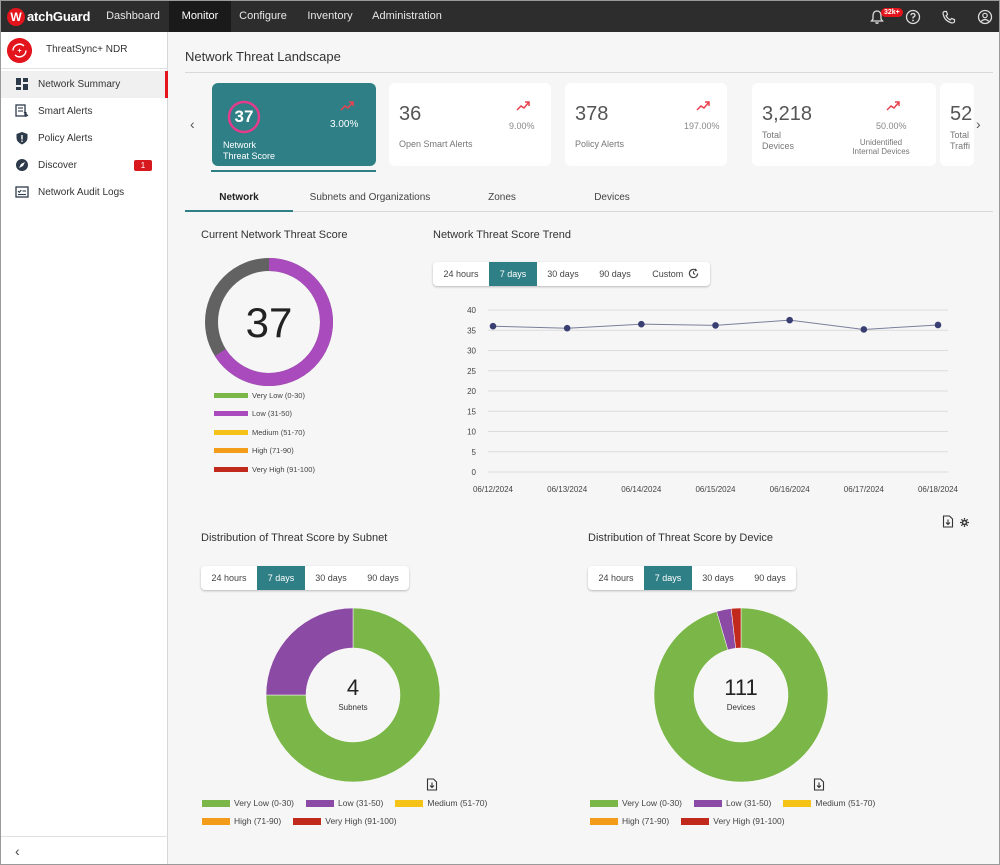  What do you see at coordinates (522, 126) in the screenshot?
I see `card-pct: 9.00%` at bounding box center [522, 126].